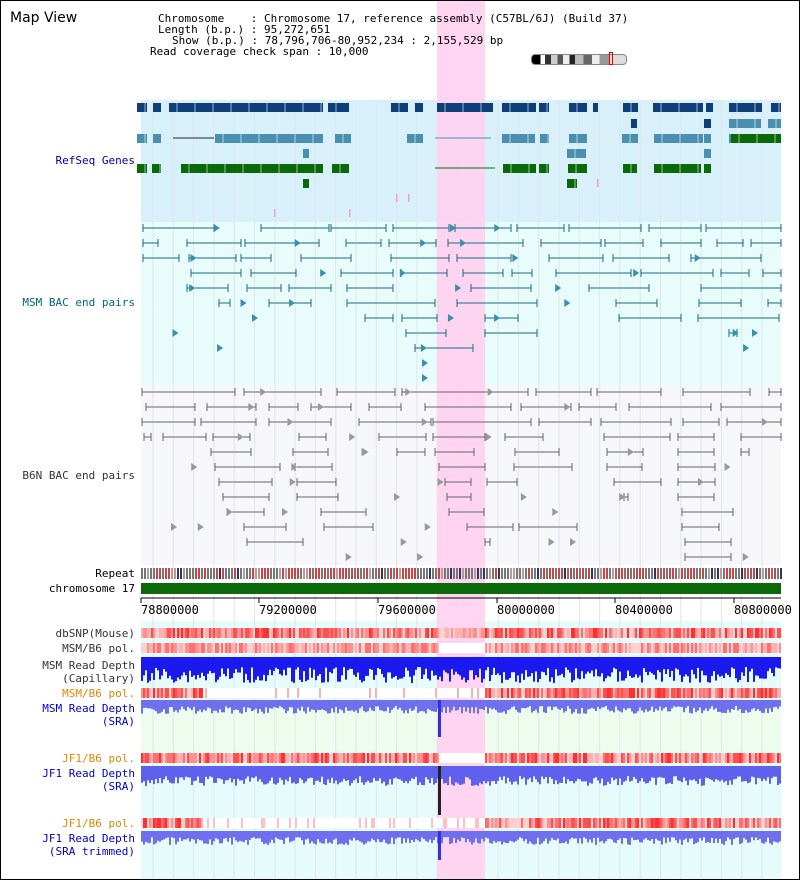  I want to click on track-label-jf1-depth-sra: JF1 Read Depth (SRA), so click(88, 780).